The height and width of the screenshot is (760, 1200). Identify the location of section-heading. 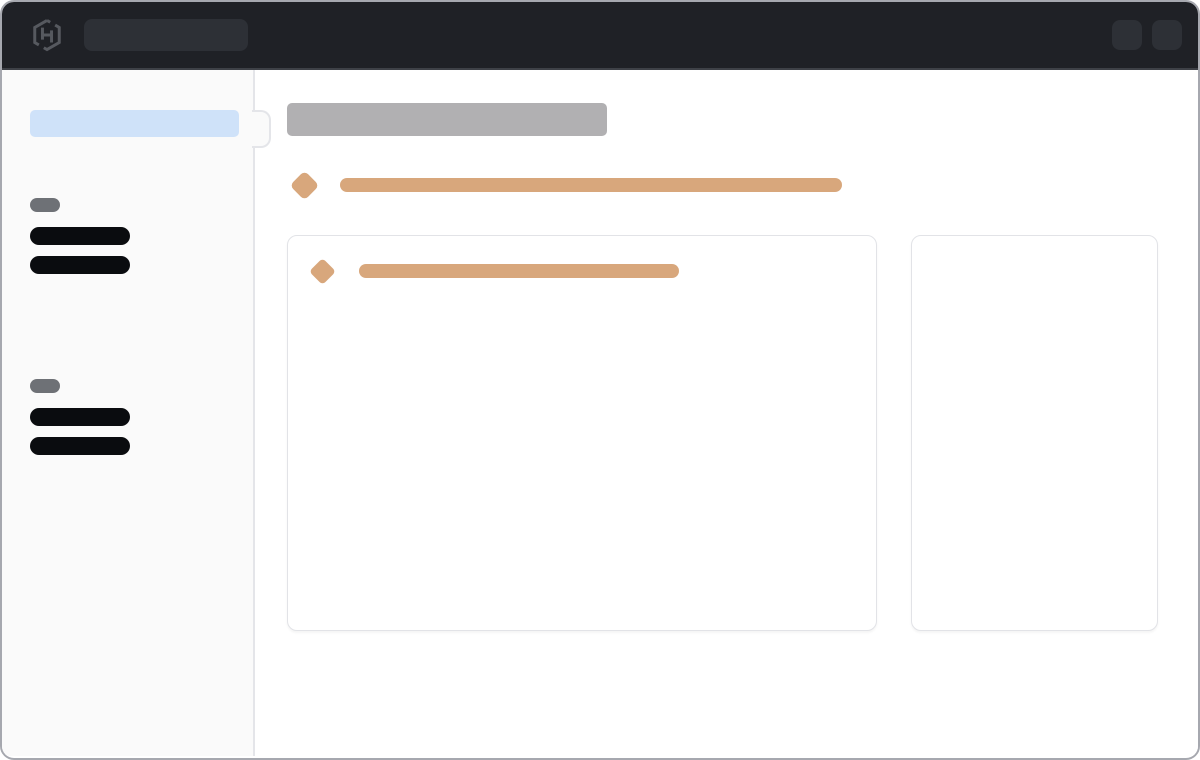
(742, 185).